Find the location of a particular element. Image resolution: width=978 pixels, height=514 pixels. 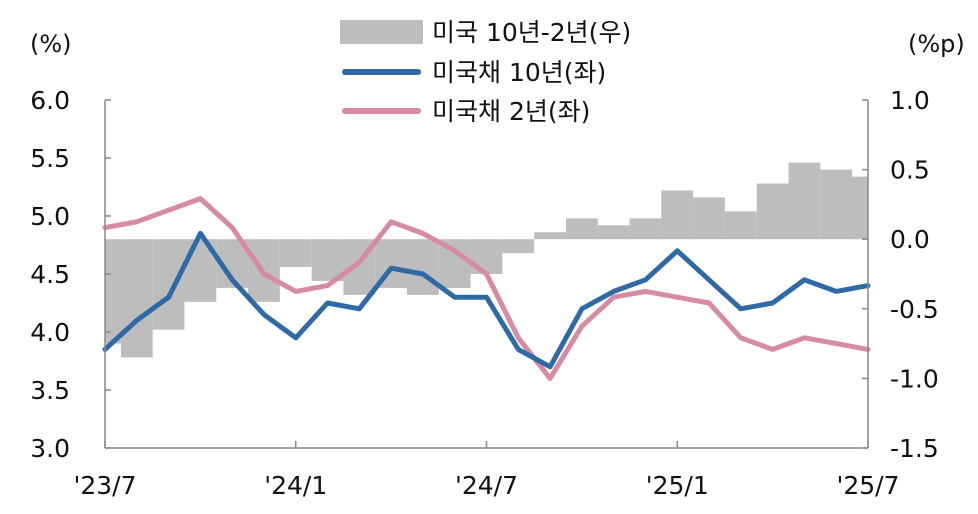

legend-swatch-spread is located at coordinates (381, 32).